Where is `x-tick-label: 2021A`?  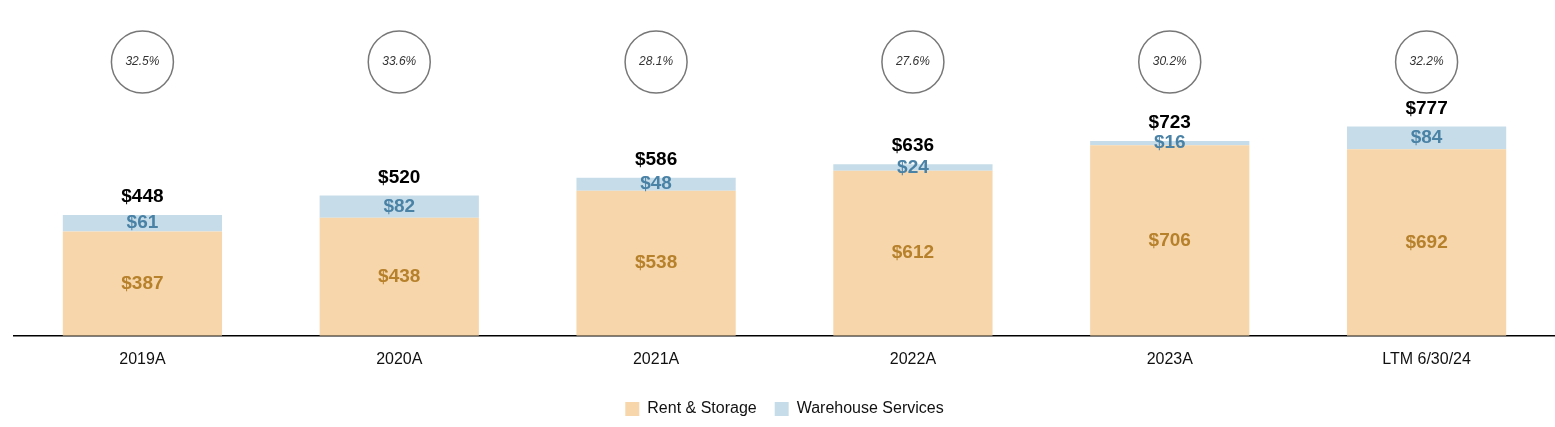 x-tick-label: 2021A is located at coordinates (656, 358).